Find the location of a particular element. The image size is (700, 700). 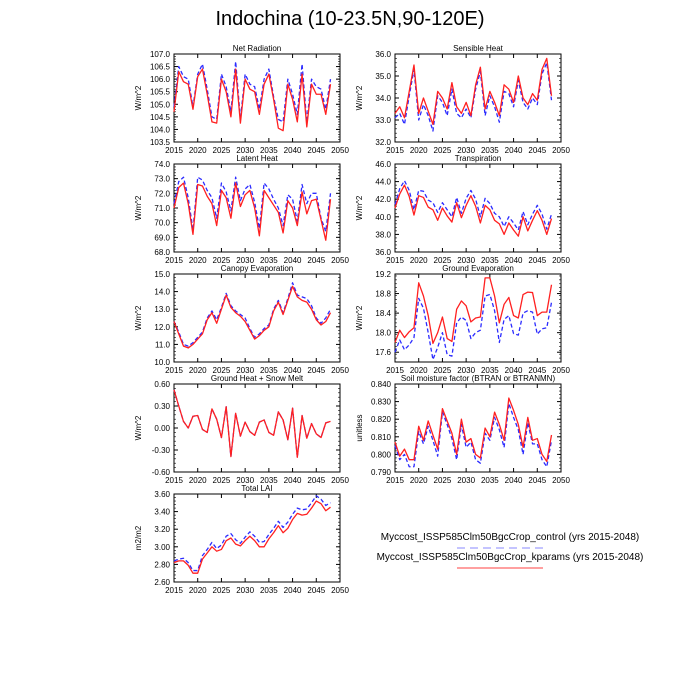

panel-title: Ground Evaporation is located at coordinates (478, 268).